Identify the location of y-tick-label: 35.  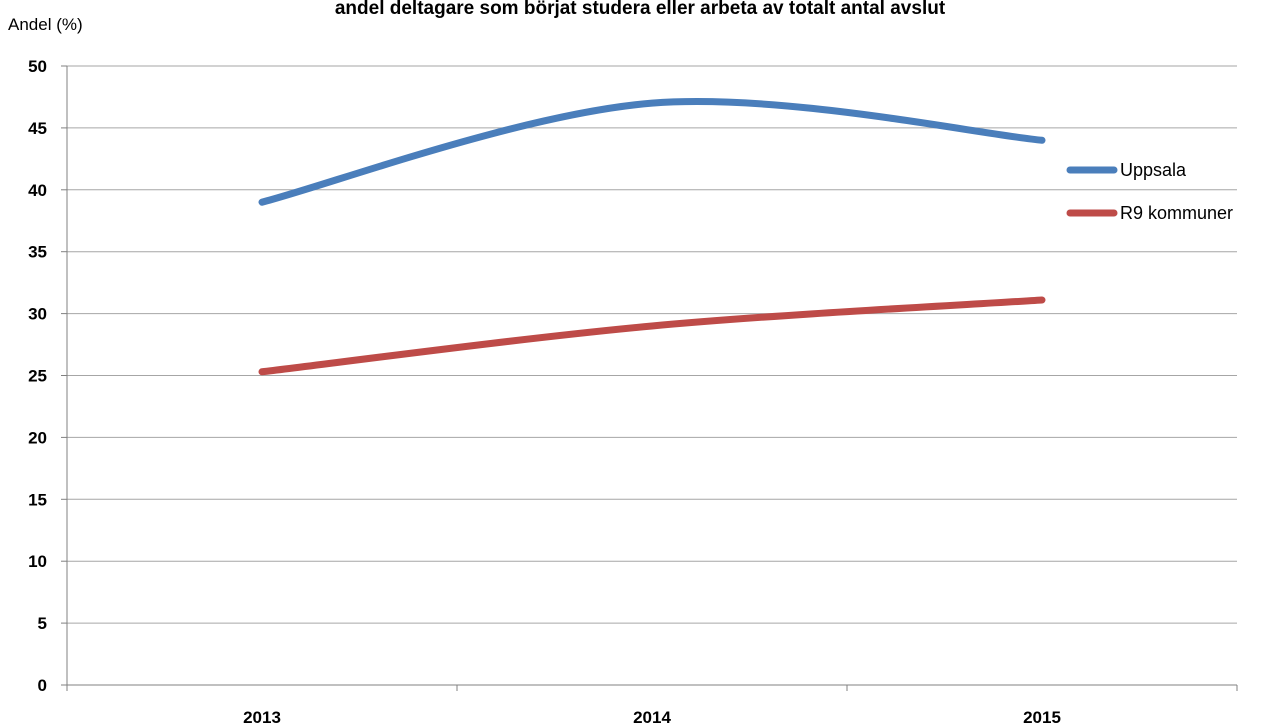
(37, 252).